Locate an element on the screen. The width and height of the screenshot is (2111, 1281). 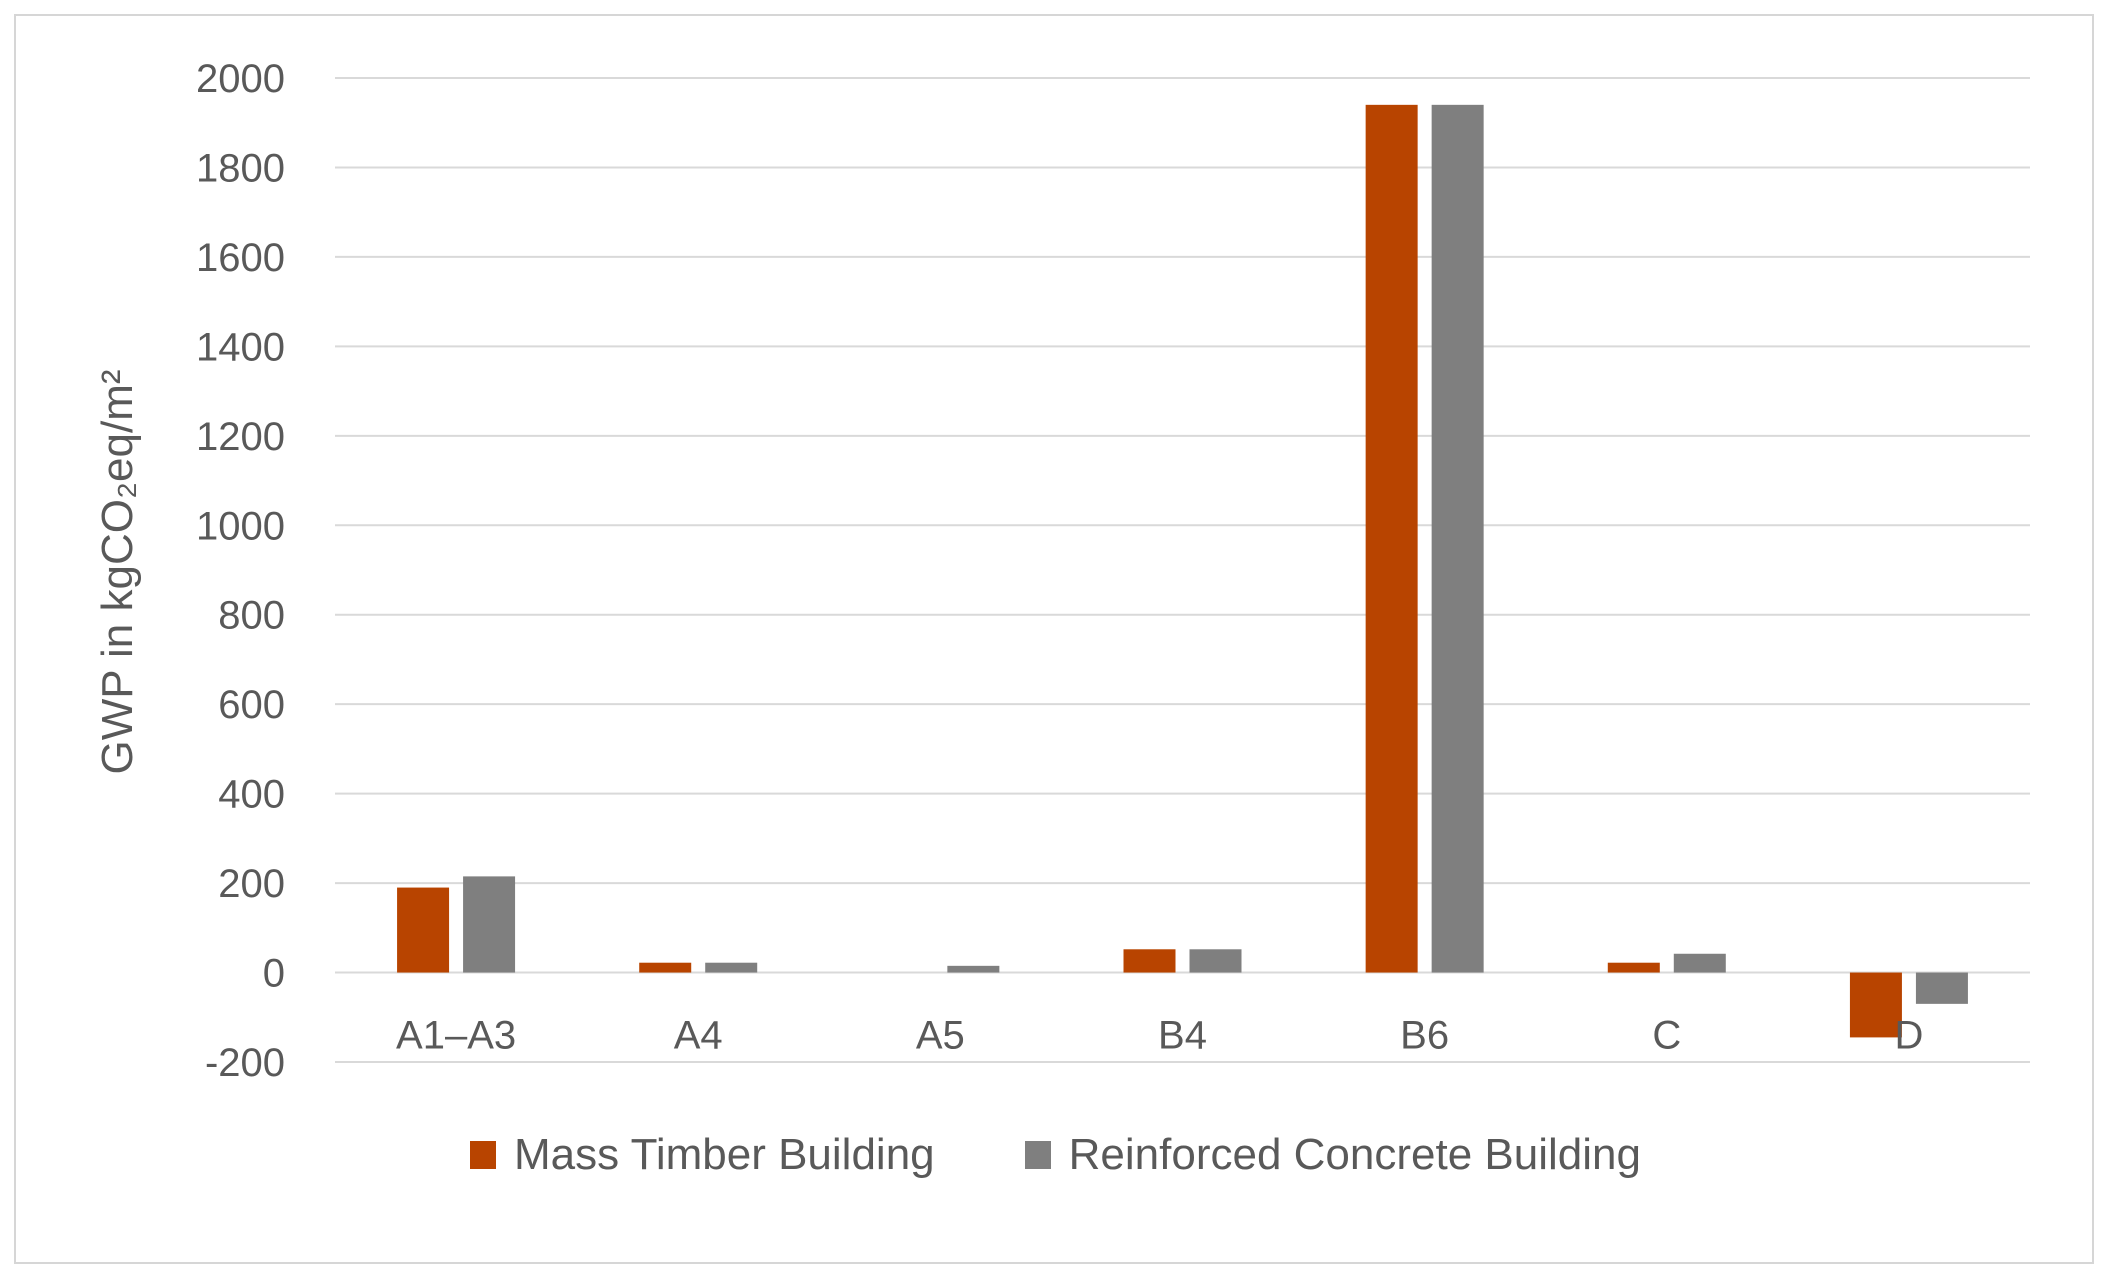
x-tick-label: D is located at coordinates (1908, 1036).